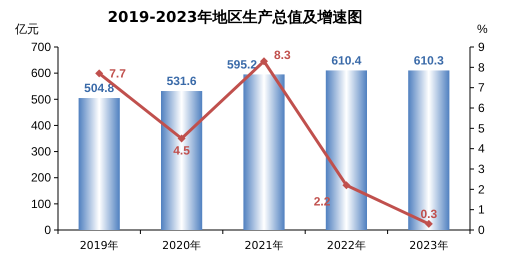 The image size is (506, 262). I want to click on x-tick-label: 2022年, so click(346, 245).